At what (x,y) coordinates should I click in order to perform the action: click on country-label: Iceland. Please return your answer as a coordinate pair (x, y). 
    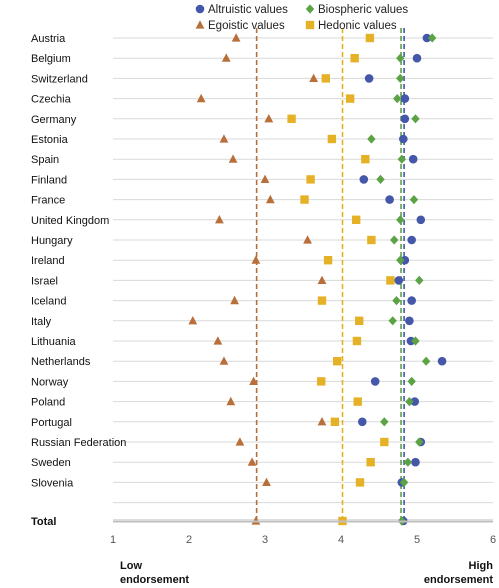
    Looking at the image, I should click on (48, 302).